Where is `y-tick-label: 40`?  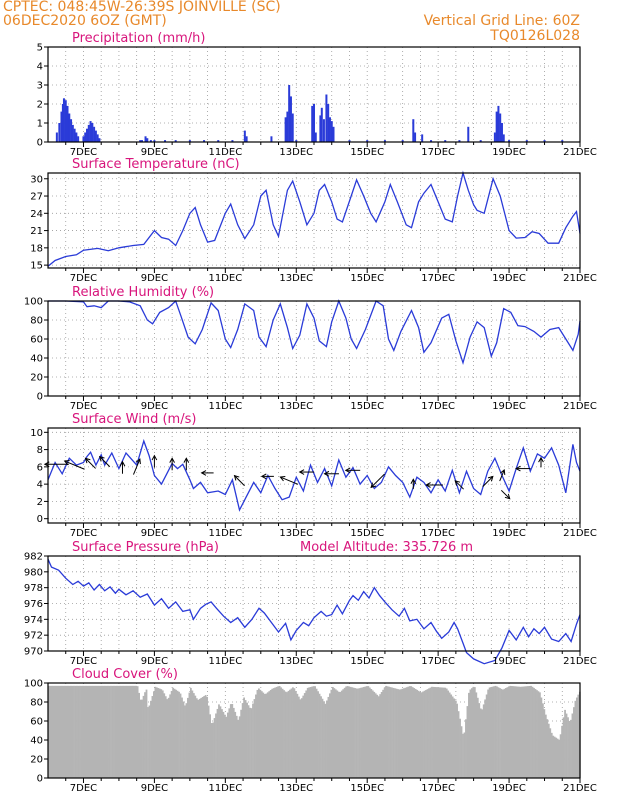
y-tick-label: 40 is located at coordinates (36, 359).